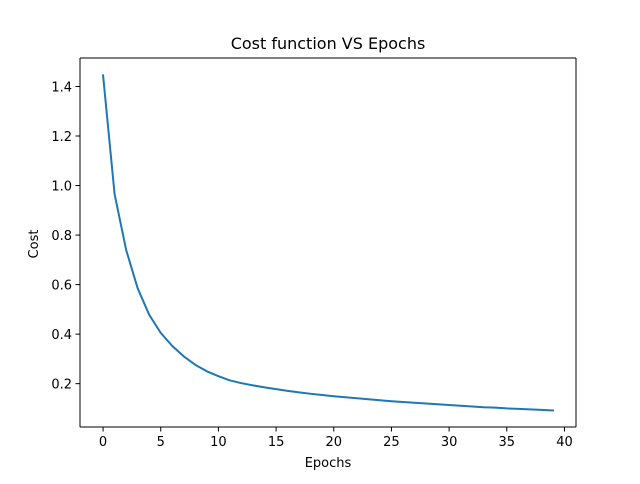  Describe the element at coordinates (564, 442) in the screenshot. I see `x-tick-label: 40` at that location.